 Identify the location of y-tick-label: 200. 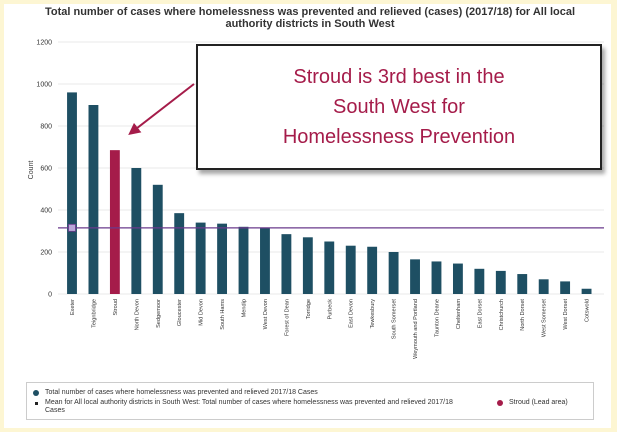
(46, 253).